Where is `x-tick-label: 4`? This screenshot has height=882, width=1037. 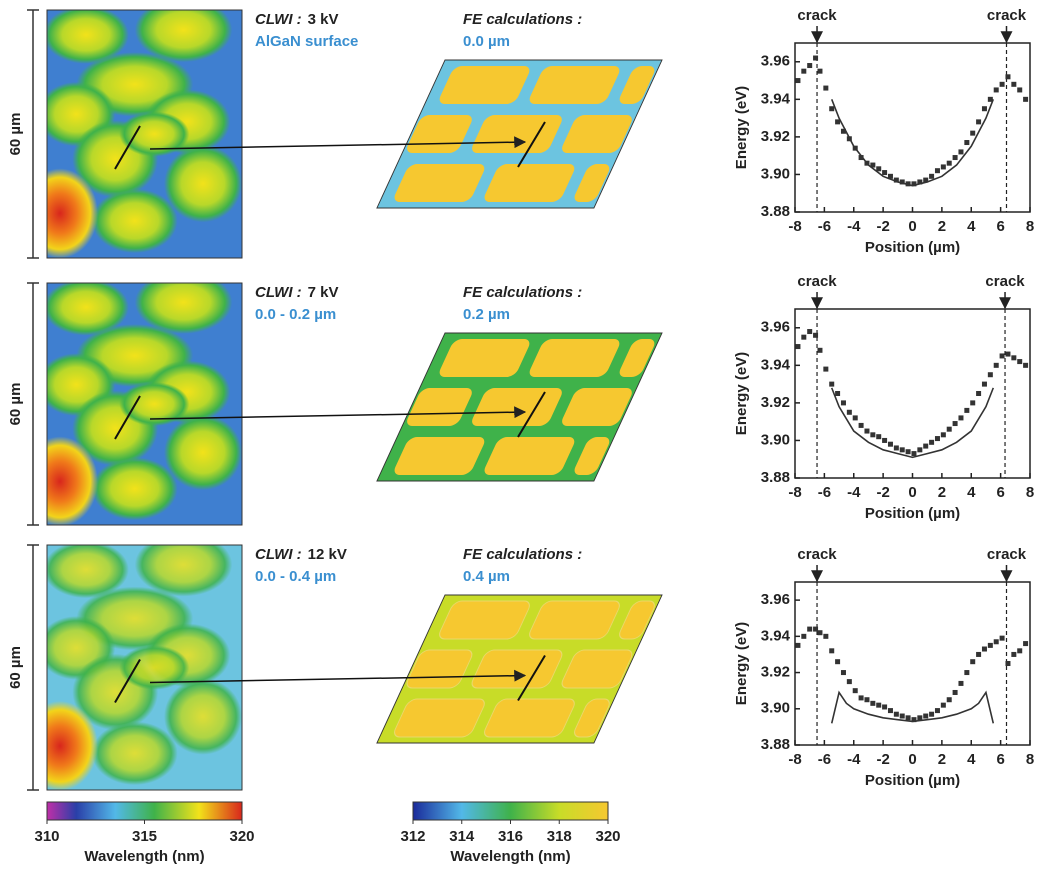
x-tick-label: 4 is located at coordinates (971, 759).